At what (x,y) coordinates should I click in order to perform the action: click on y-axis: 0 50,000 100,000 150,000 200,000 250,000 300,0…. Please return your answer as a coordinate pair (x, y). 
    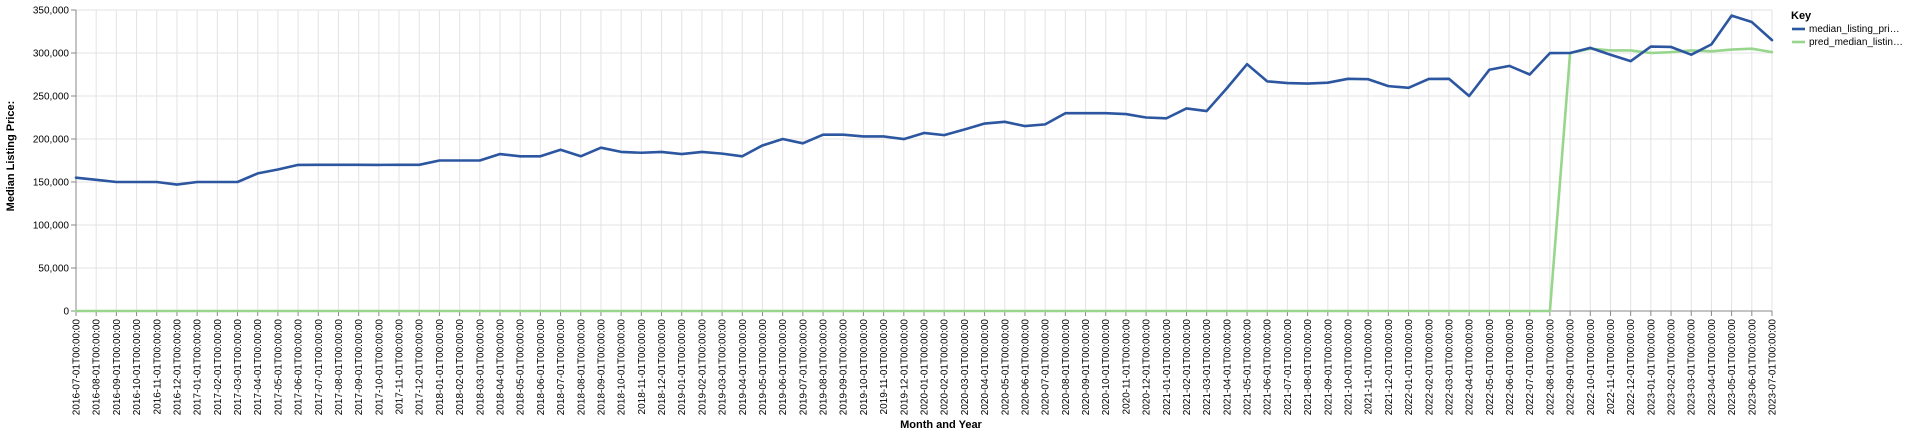
    Looking at the image, I should click on (55, 162).